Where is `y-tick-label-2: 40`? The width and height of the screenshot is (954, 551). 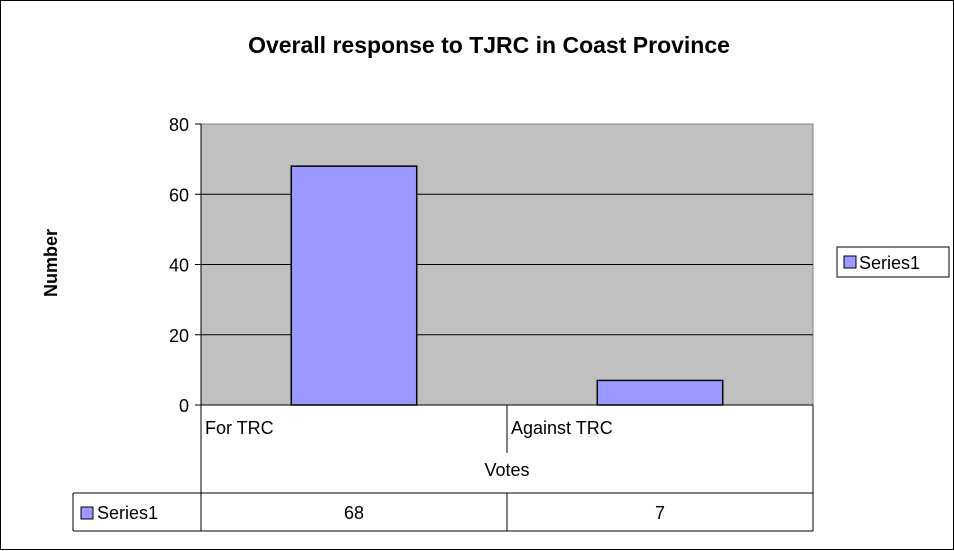
y-tick-label-2: 40 is located at coordinates (179, 266).